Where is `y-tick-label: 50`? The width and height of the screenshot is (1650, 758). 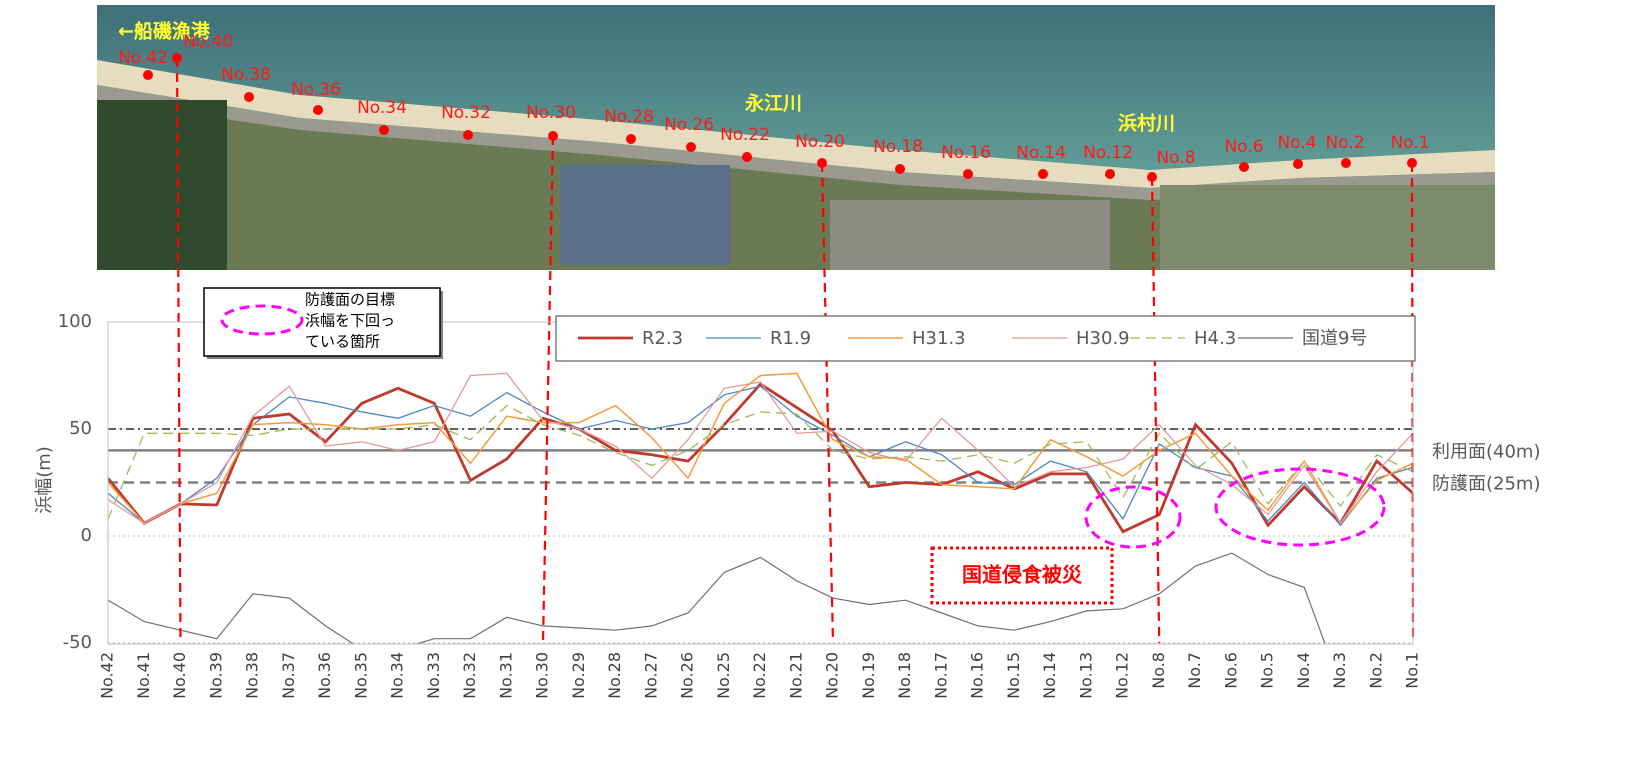
y-tick-label: 50 is located at coordinates (80, 428).